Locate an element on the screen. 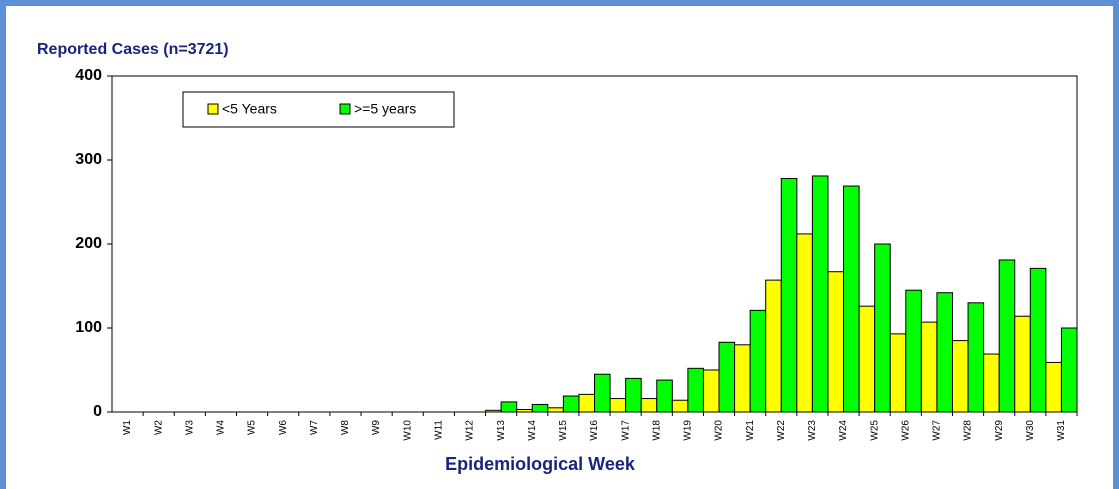 The width and height of the screenshot is (1119, 489). x-tick-label: W1 is located at coordinates (127, 427).